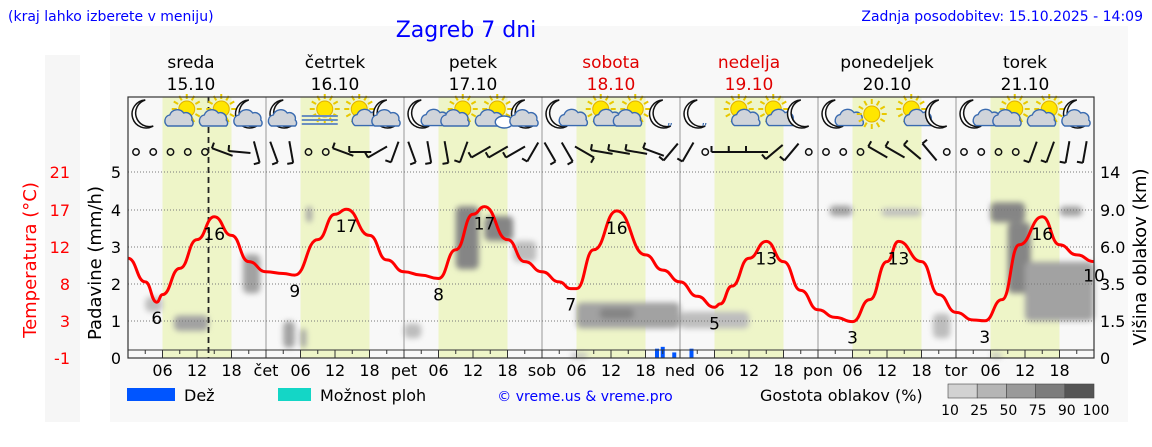 The image size is (1152, 447). I want to click on location-hint-link: (kraj lahko izberete v meniju), so click(111, 17).